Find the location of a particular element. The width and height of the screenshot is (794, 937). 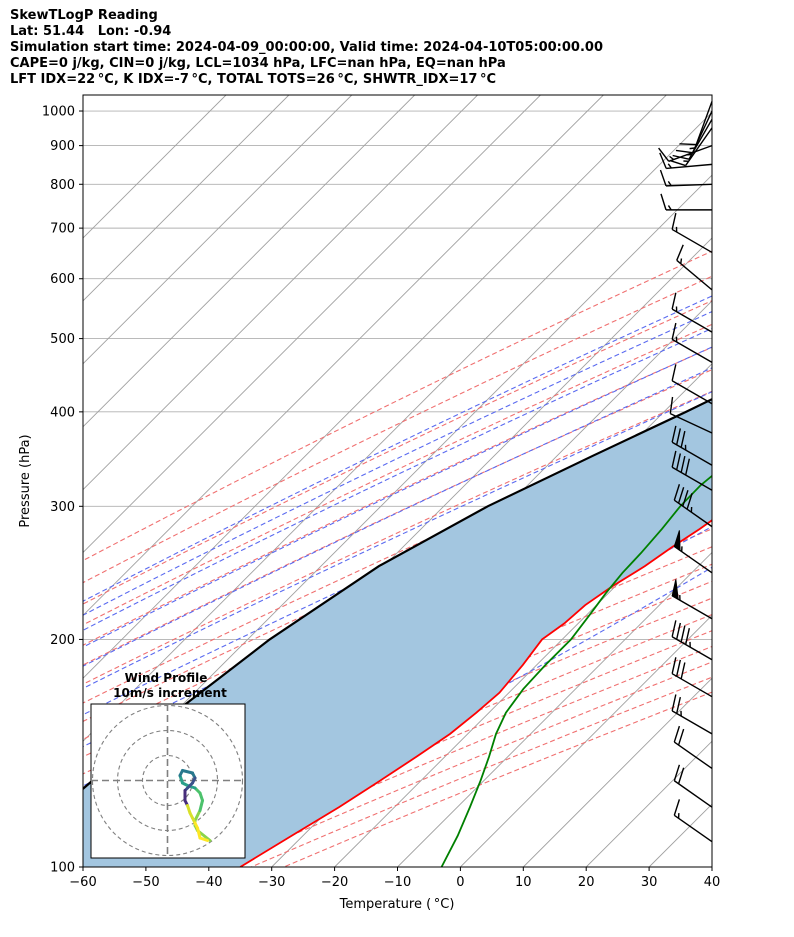

x-tick-label: 0 is located at coordinates (460, 882).